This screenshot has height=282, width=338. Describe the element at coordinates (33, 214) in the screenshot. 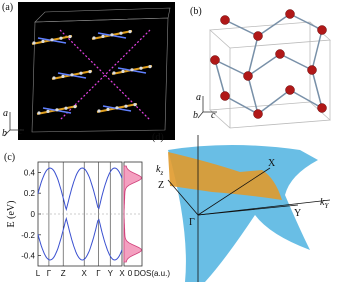

I see `y-tick-label: 0` at that location.